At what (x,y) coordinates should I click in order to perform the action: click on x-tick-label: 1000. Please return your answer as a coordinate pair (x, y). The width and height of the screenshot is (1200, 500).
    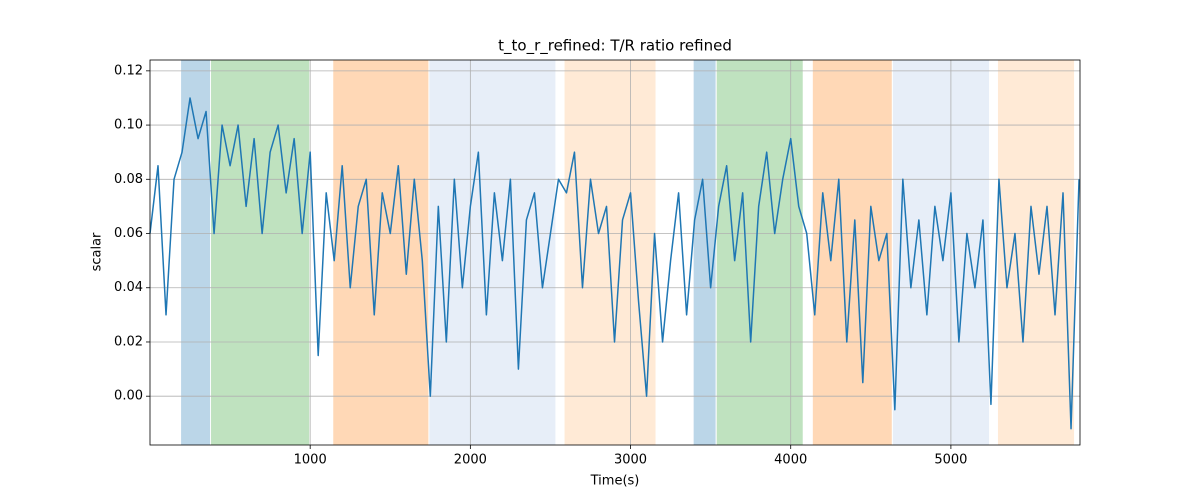
    Looking at the image, I should click on (310, 460).